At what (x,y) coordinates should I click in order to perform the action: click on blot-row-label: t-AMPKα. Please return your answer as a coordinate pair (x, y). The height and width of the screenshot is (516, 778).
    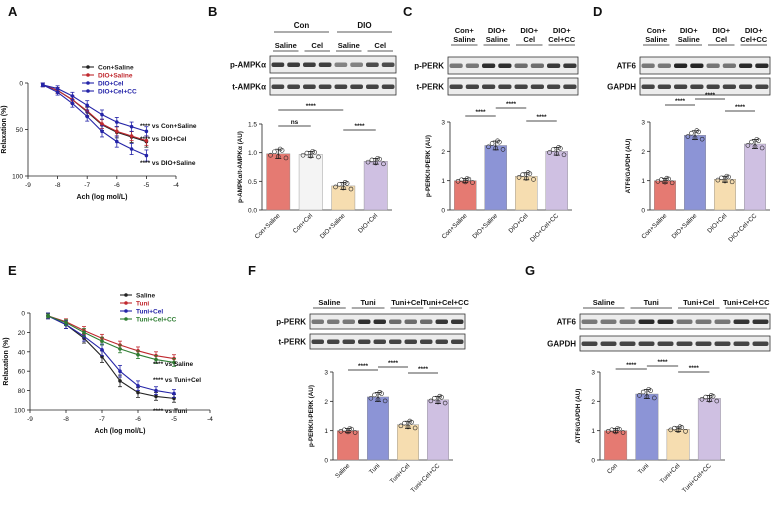
    Looking at the image, I should click on (249, 87).